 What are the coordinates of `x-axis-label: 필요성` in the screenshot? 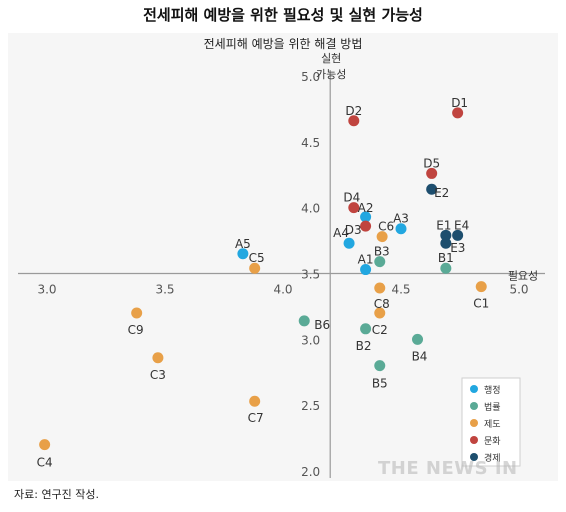 It's located at (523, 276).